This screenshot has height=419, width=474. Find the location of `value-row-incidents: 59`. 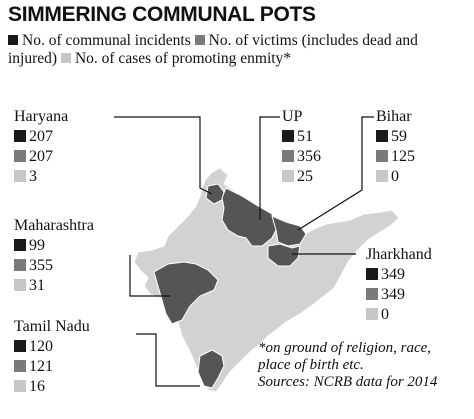

value-row-incidents: 59 is located at coordinates (395, 137).